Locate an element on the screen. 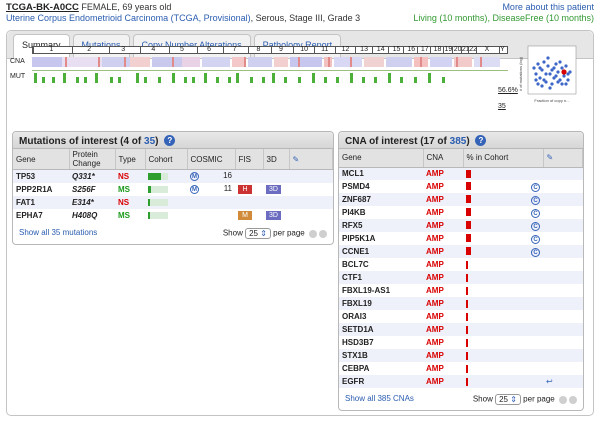 The image size is (600, 422). gene-name: MCL1 is located at coordinates (381, 173).